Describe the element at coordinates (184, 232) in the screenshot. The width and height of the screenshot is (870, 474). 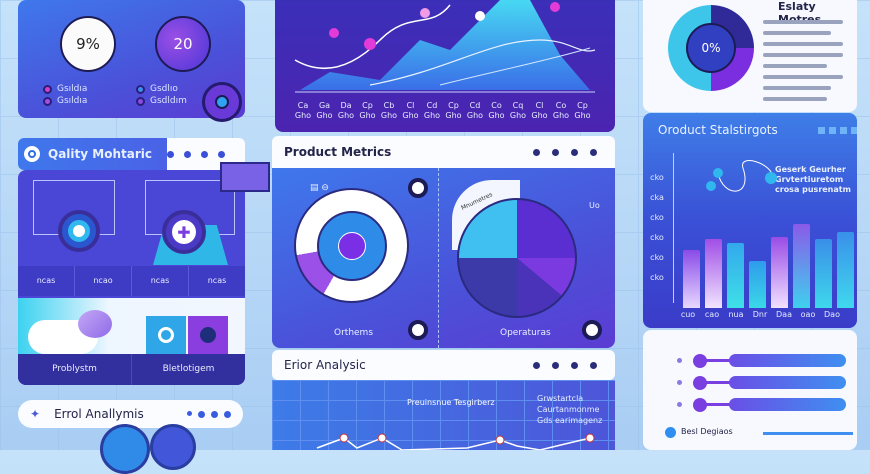
I see `plus-gear-icon: ✚` at that location.